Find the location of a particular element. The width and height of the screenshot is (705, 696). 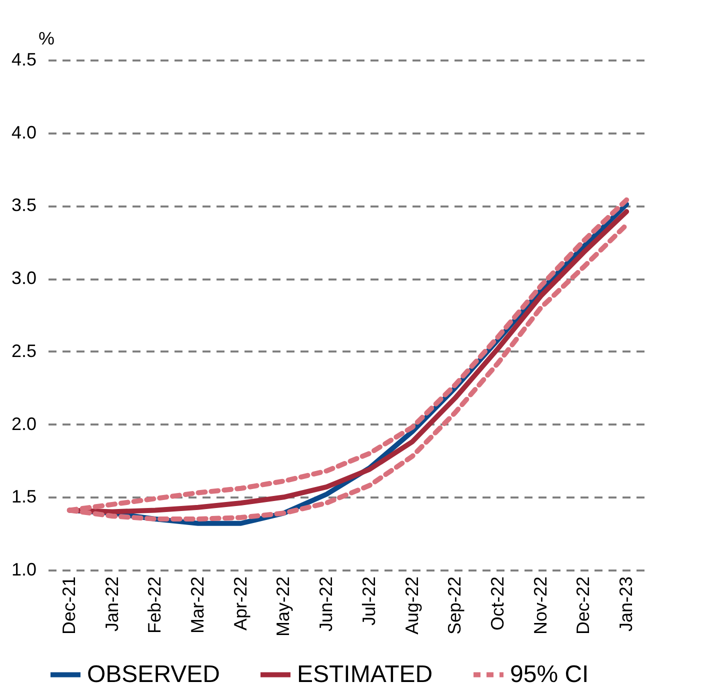

y-axis-title: % is located at coordinates (46, 38).